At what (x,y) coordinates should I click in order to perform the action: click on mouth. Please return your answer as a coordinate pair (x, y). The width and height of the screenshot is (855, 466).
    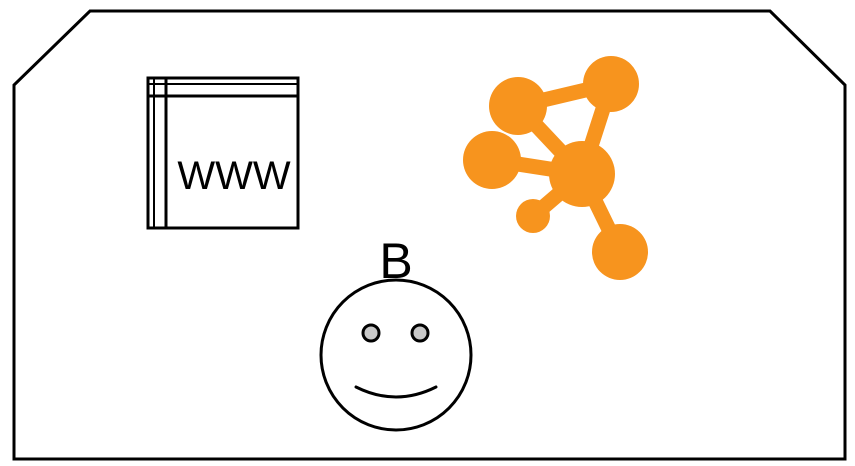
    Looking at the image, I should click on (396, 392).